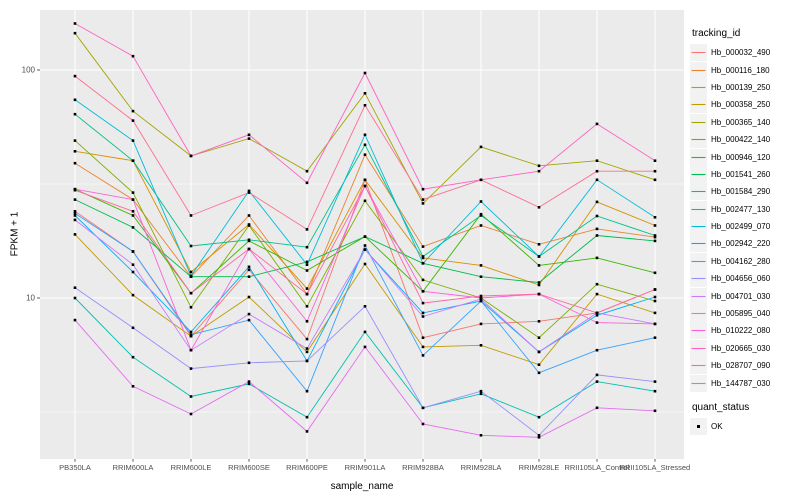  Describe the element at coordinates (721, 407) in the screenshot. I see `legend-title-quant-status: quant_status` at that location.